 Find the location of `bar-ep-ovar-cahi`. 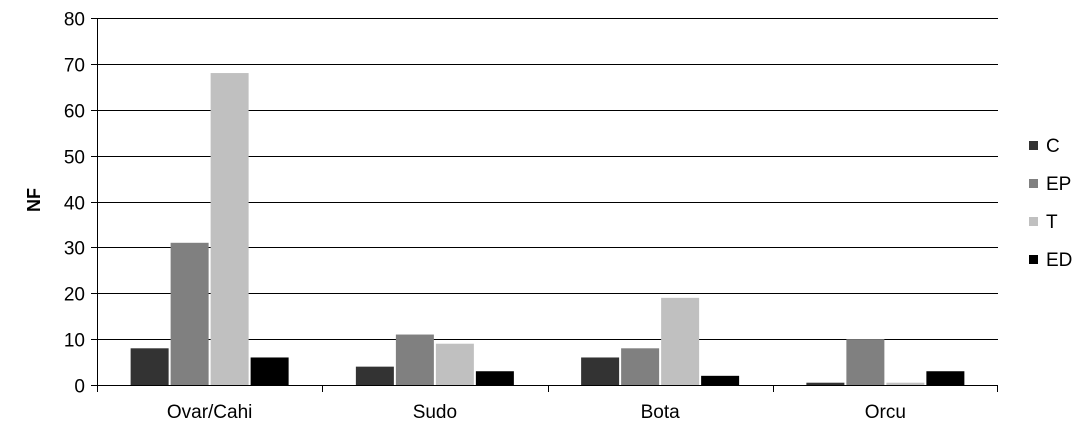

bar-ep-ovar-cahi is located at coordinates (189, 313).